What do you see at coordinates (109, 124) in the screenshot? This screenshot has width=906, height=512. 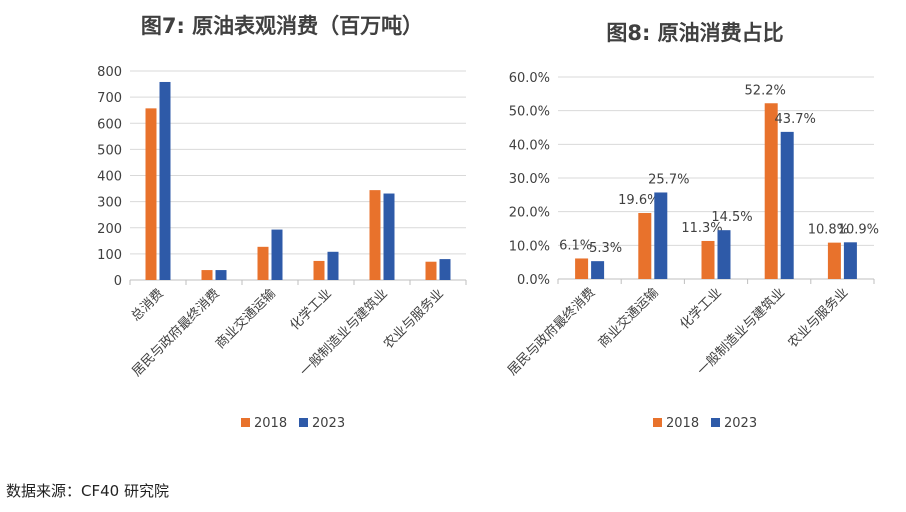 I see `y-tick-label: 600` at bounding box center [109, 124].